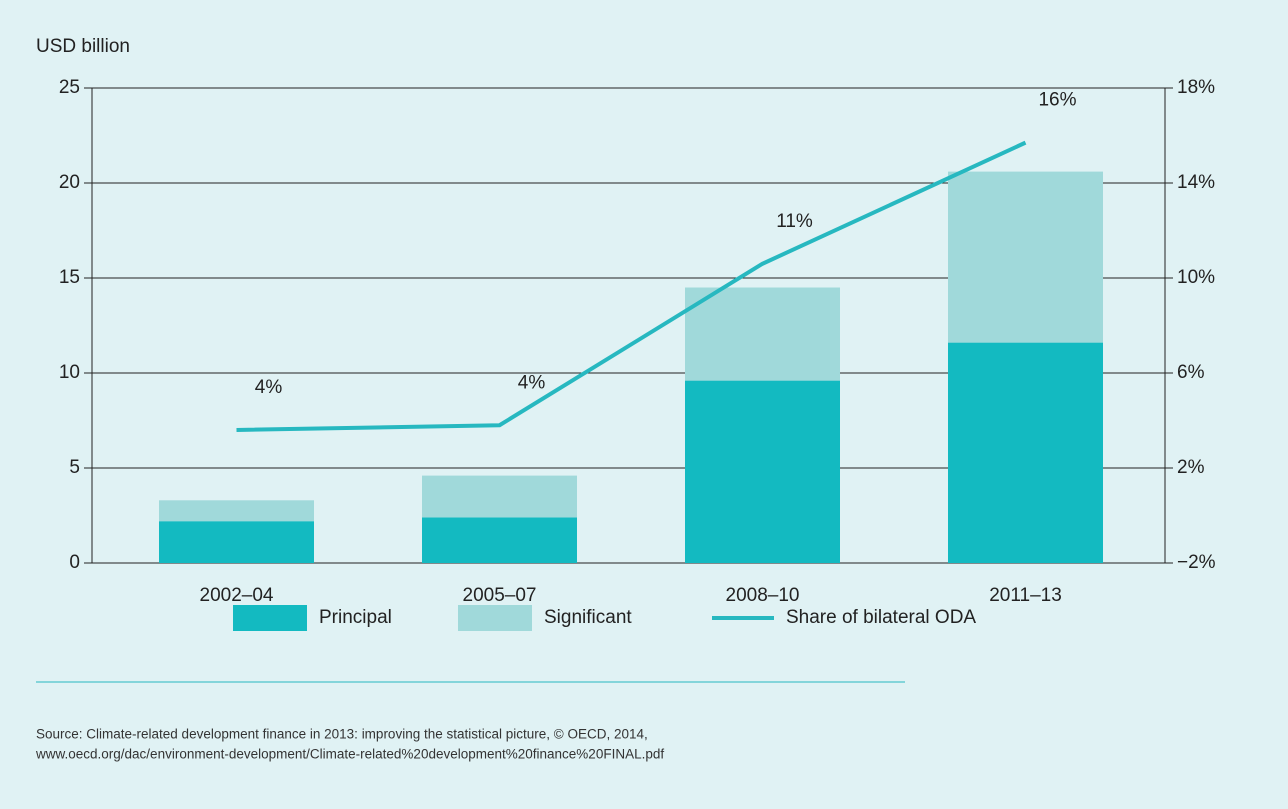  Describe the element at coordinates (1196, 87) in the screenshot. I see `y2-tick-label: 18%` at that location.